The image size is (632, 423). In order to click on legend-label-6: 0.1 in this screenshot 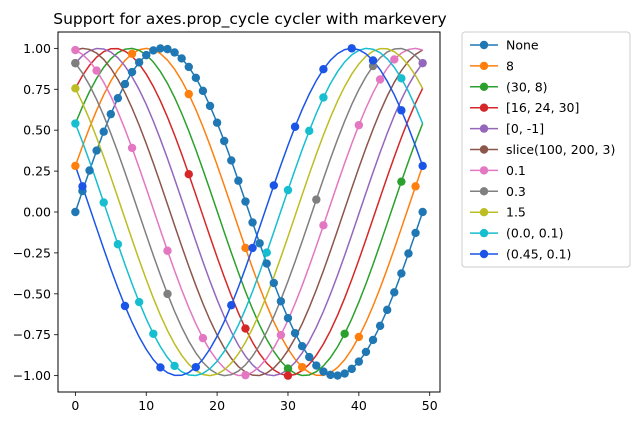, I will do `click(516, 170)`.